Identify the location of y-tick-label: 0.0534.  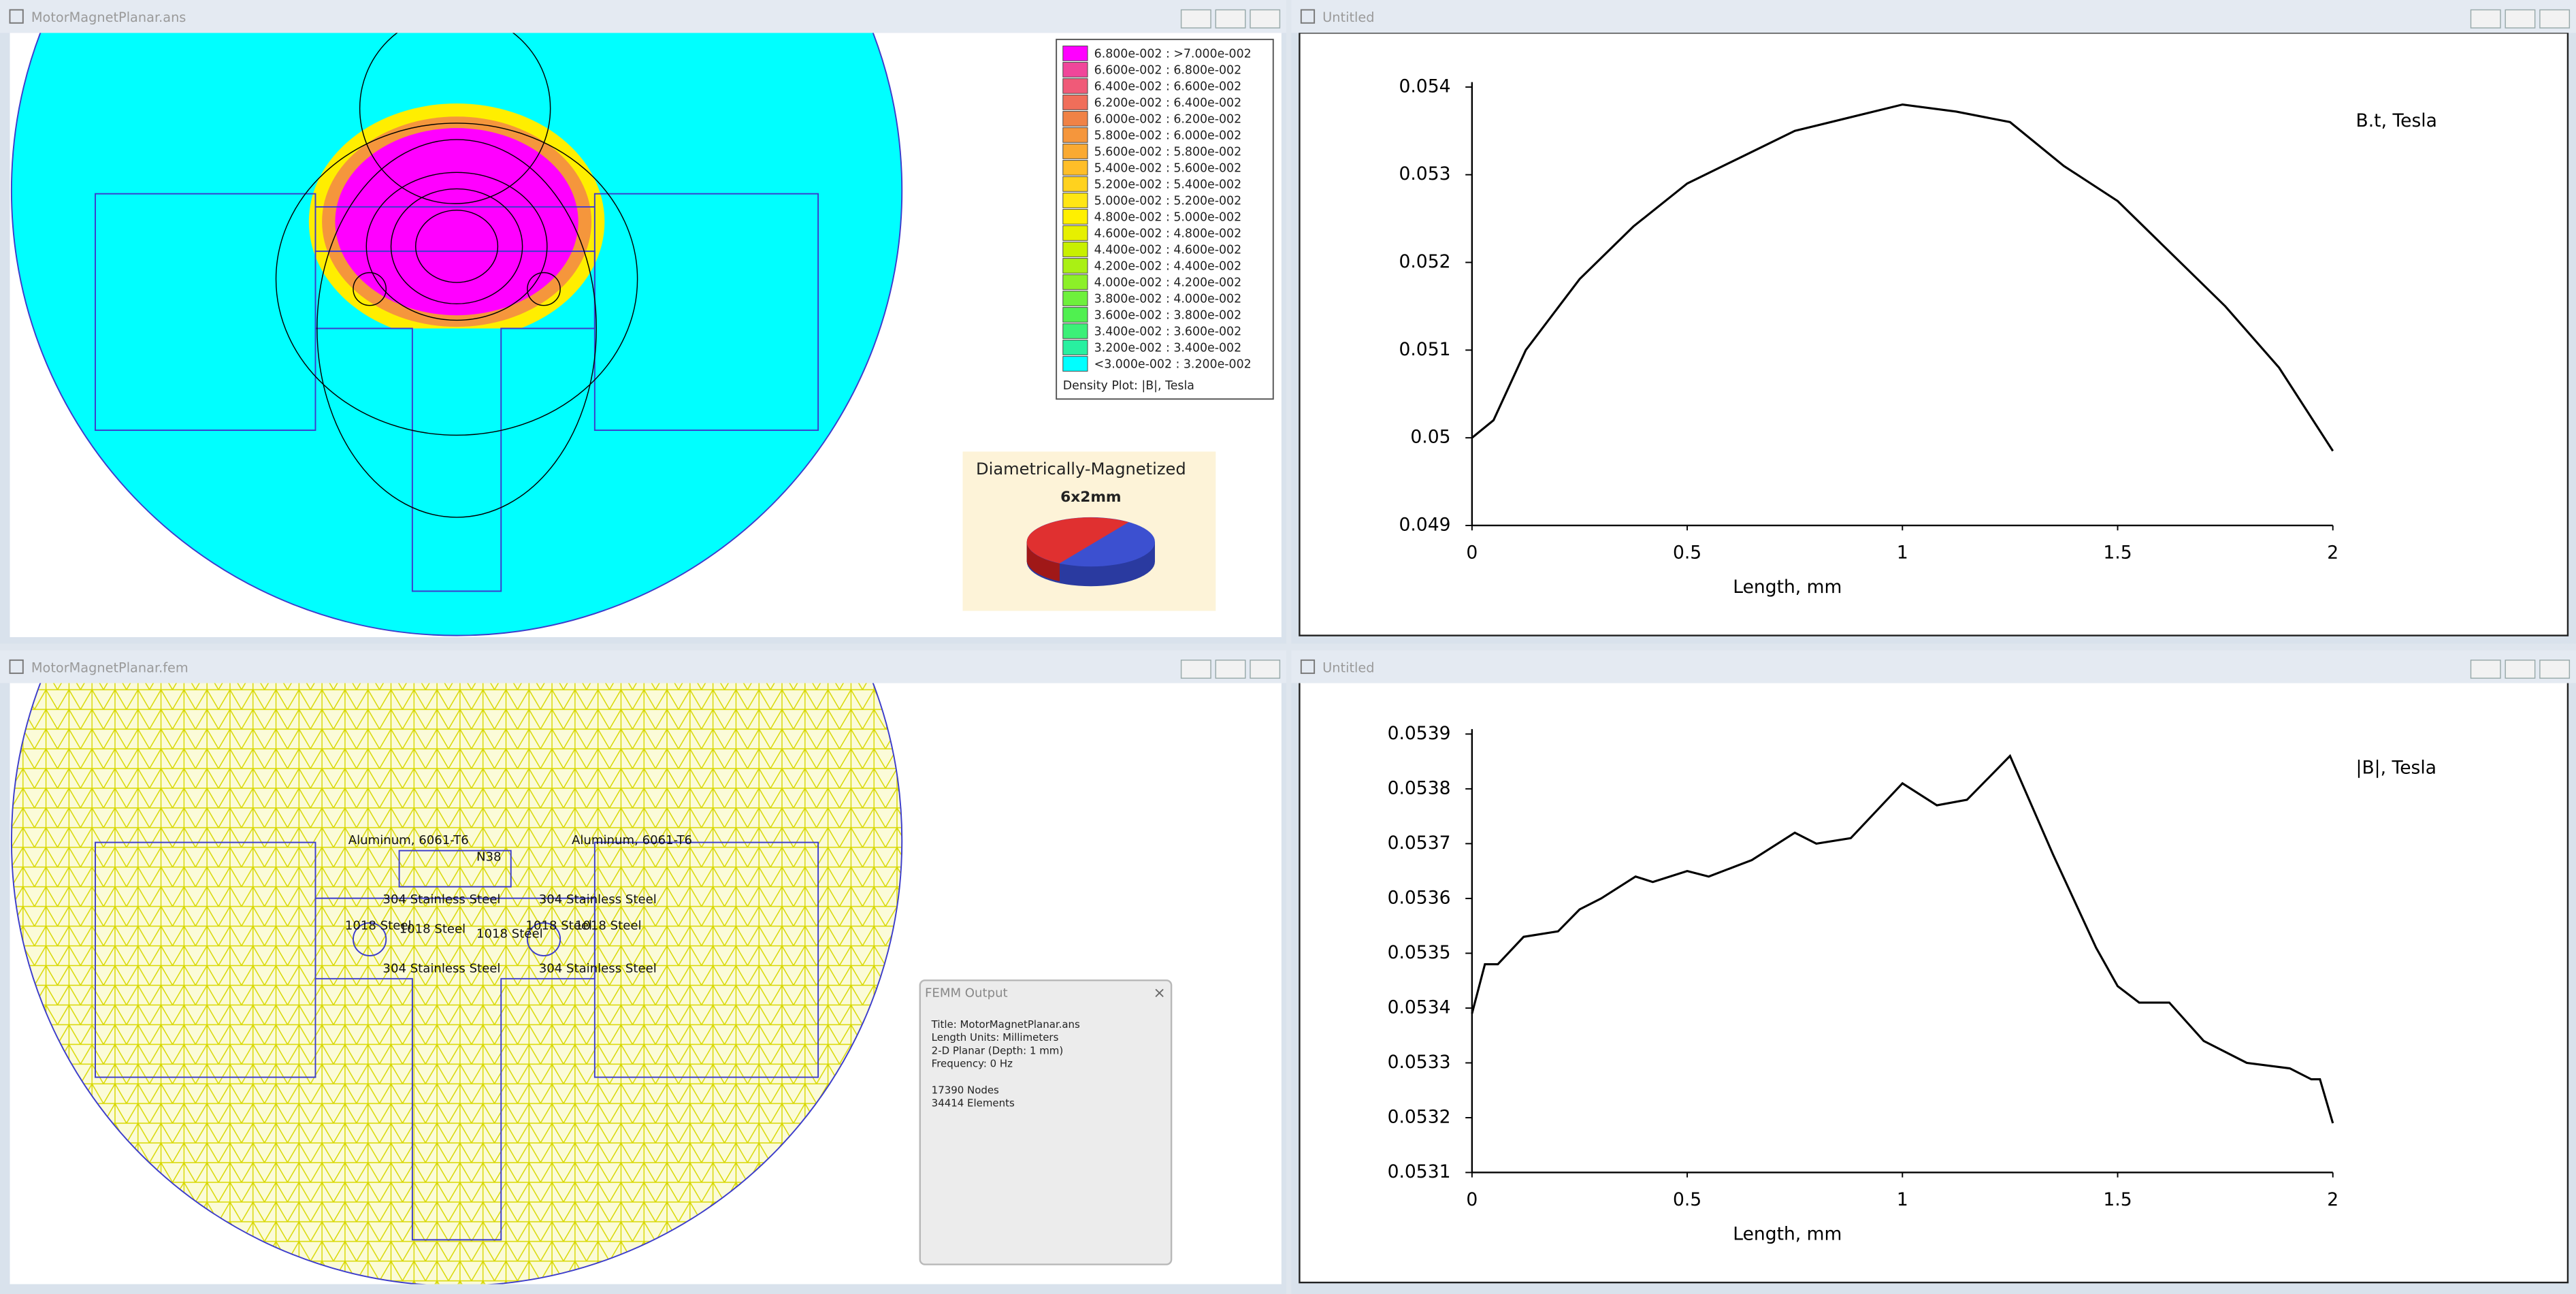
(1419, 1008).